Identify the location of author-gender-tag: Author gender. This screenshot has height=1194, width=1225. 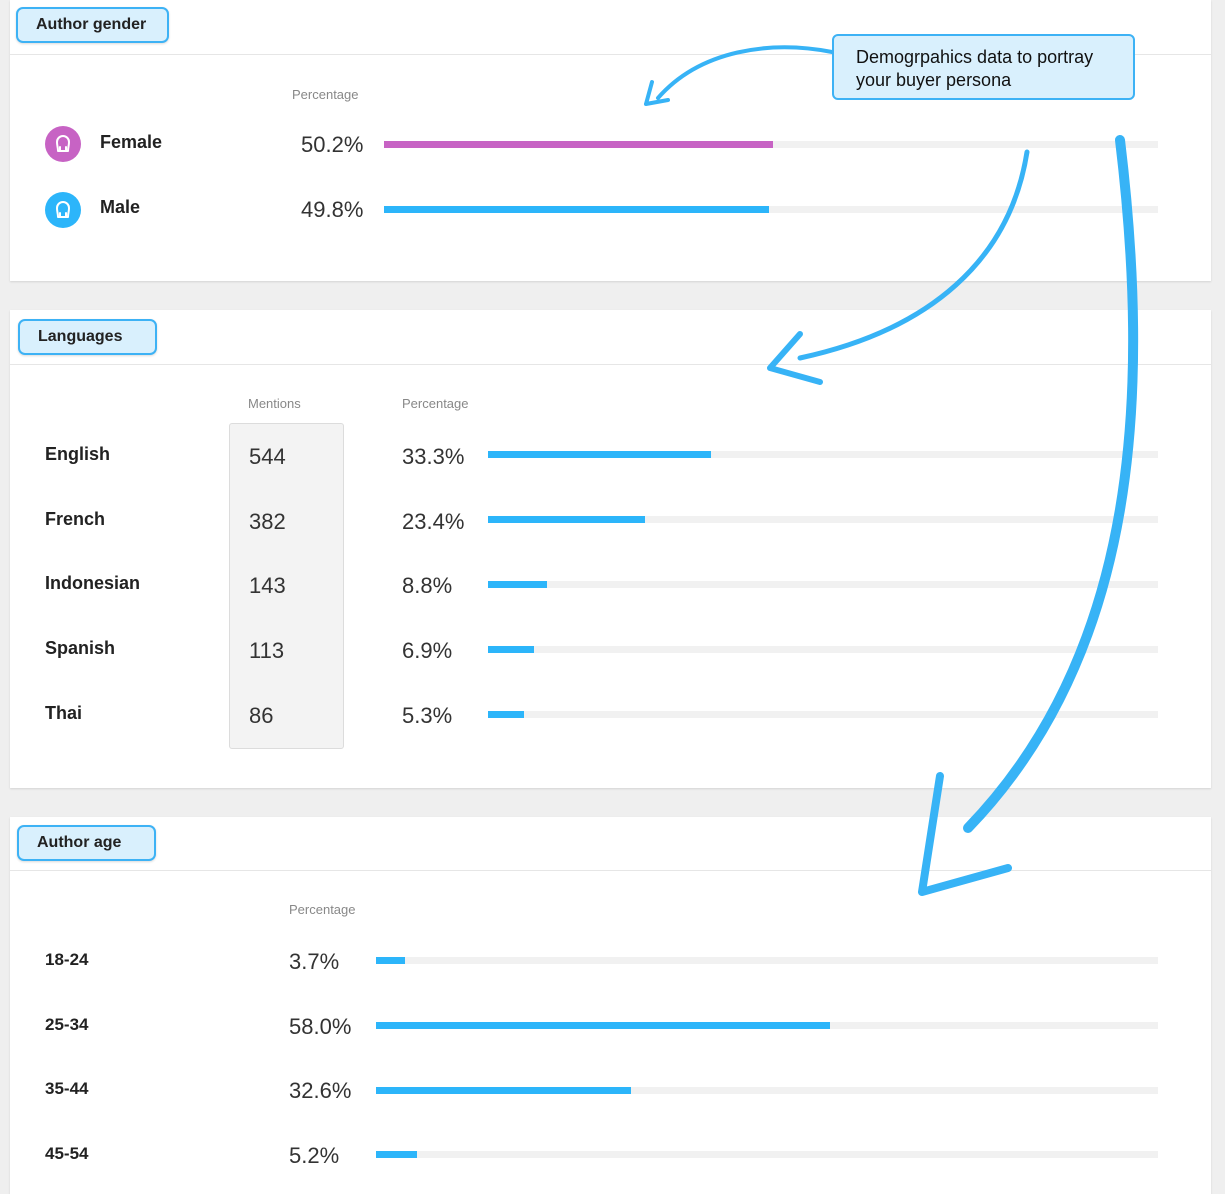
(92, 25).